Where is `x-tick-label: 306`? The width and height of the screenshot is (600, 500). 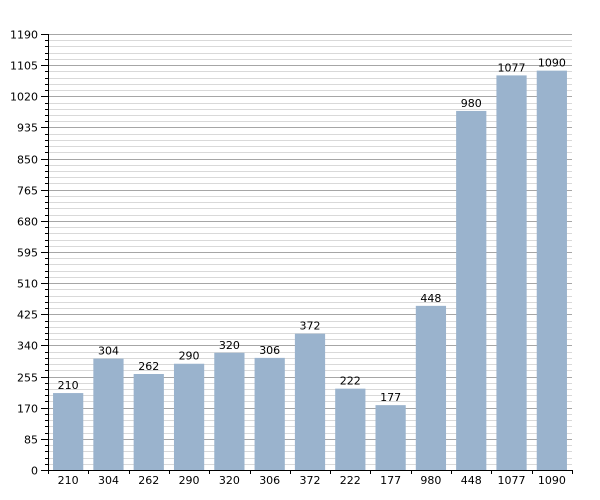
x-tick-label: 306 is located at coordinates (269, 480).